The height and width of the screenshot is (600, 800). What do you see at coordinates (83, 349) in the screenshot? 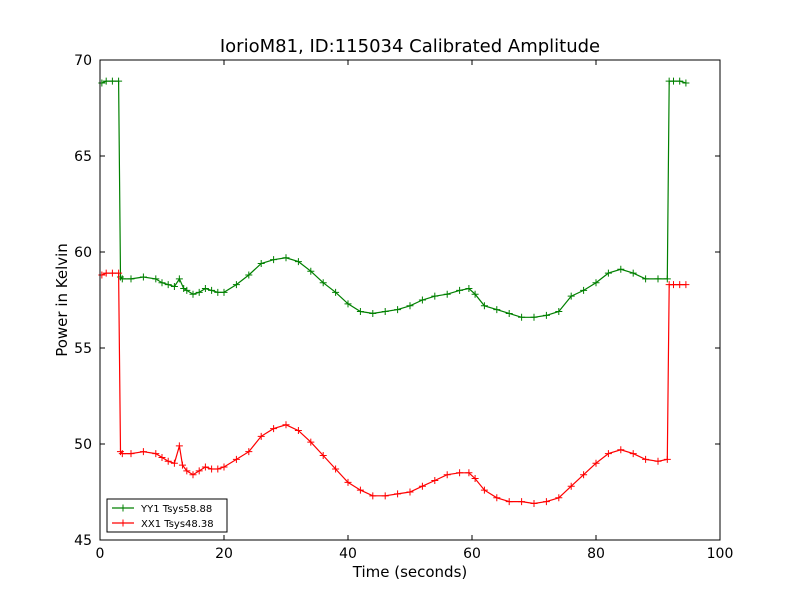
I see `y-tick-label: 55` at bounding box center [83, 349].